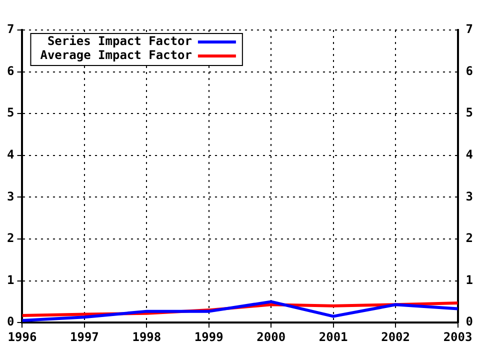  Describe the element at coordinates (10, 321) in the screenshot. I see `y-tick-label: 0` at that location.